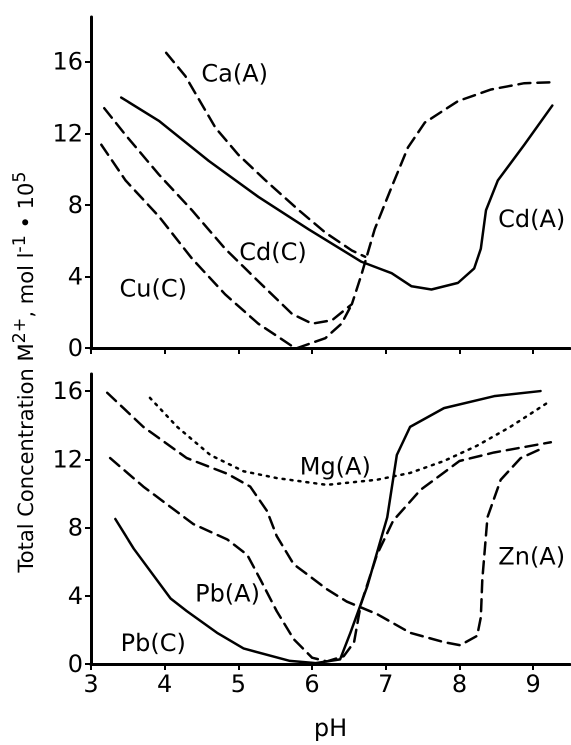 Image resolution: width=571 pixels, height=745 pixels. Describe the element at coordinates (238, 684) in the screenshot. I see `x-tick-label: 5` at that location.